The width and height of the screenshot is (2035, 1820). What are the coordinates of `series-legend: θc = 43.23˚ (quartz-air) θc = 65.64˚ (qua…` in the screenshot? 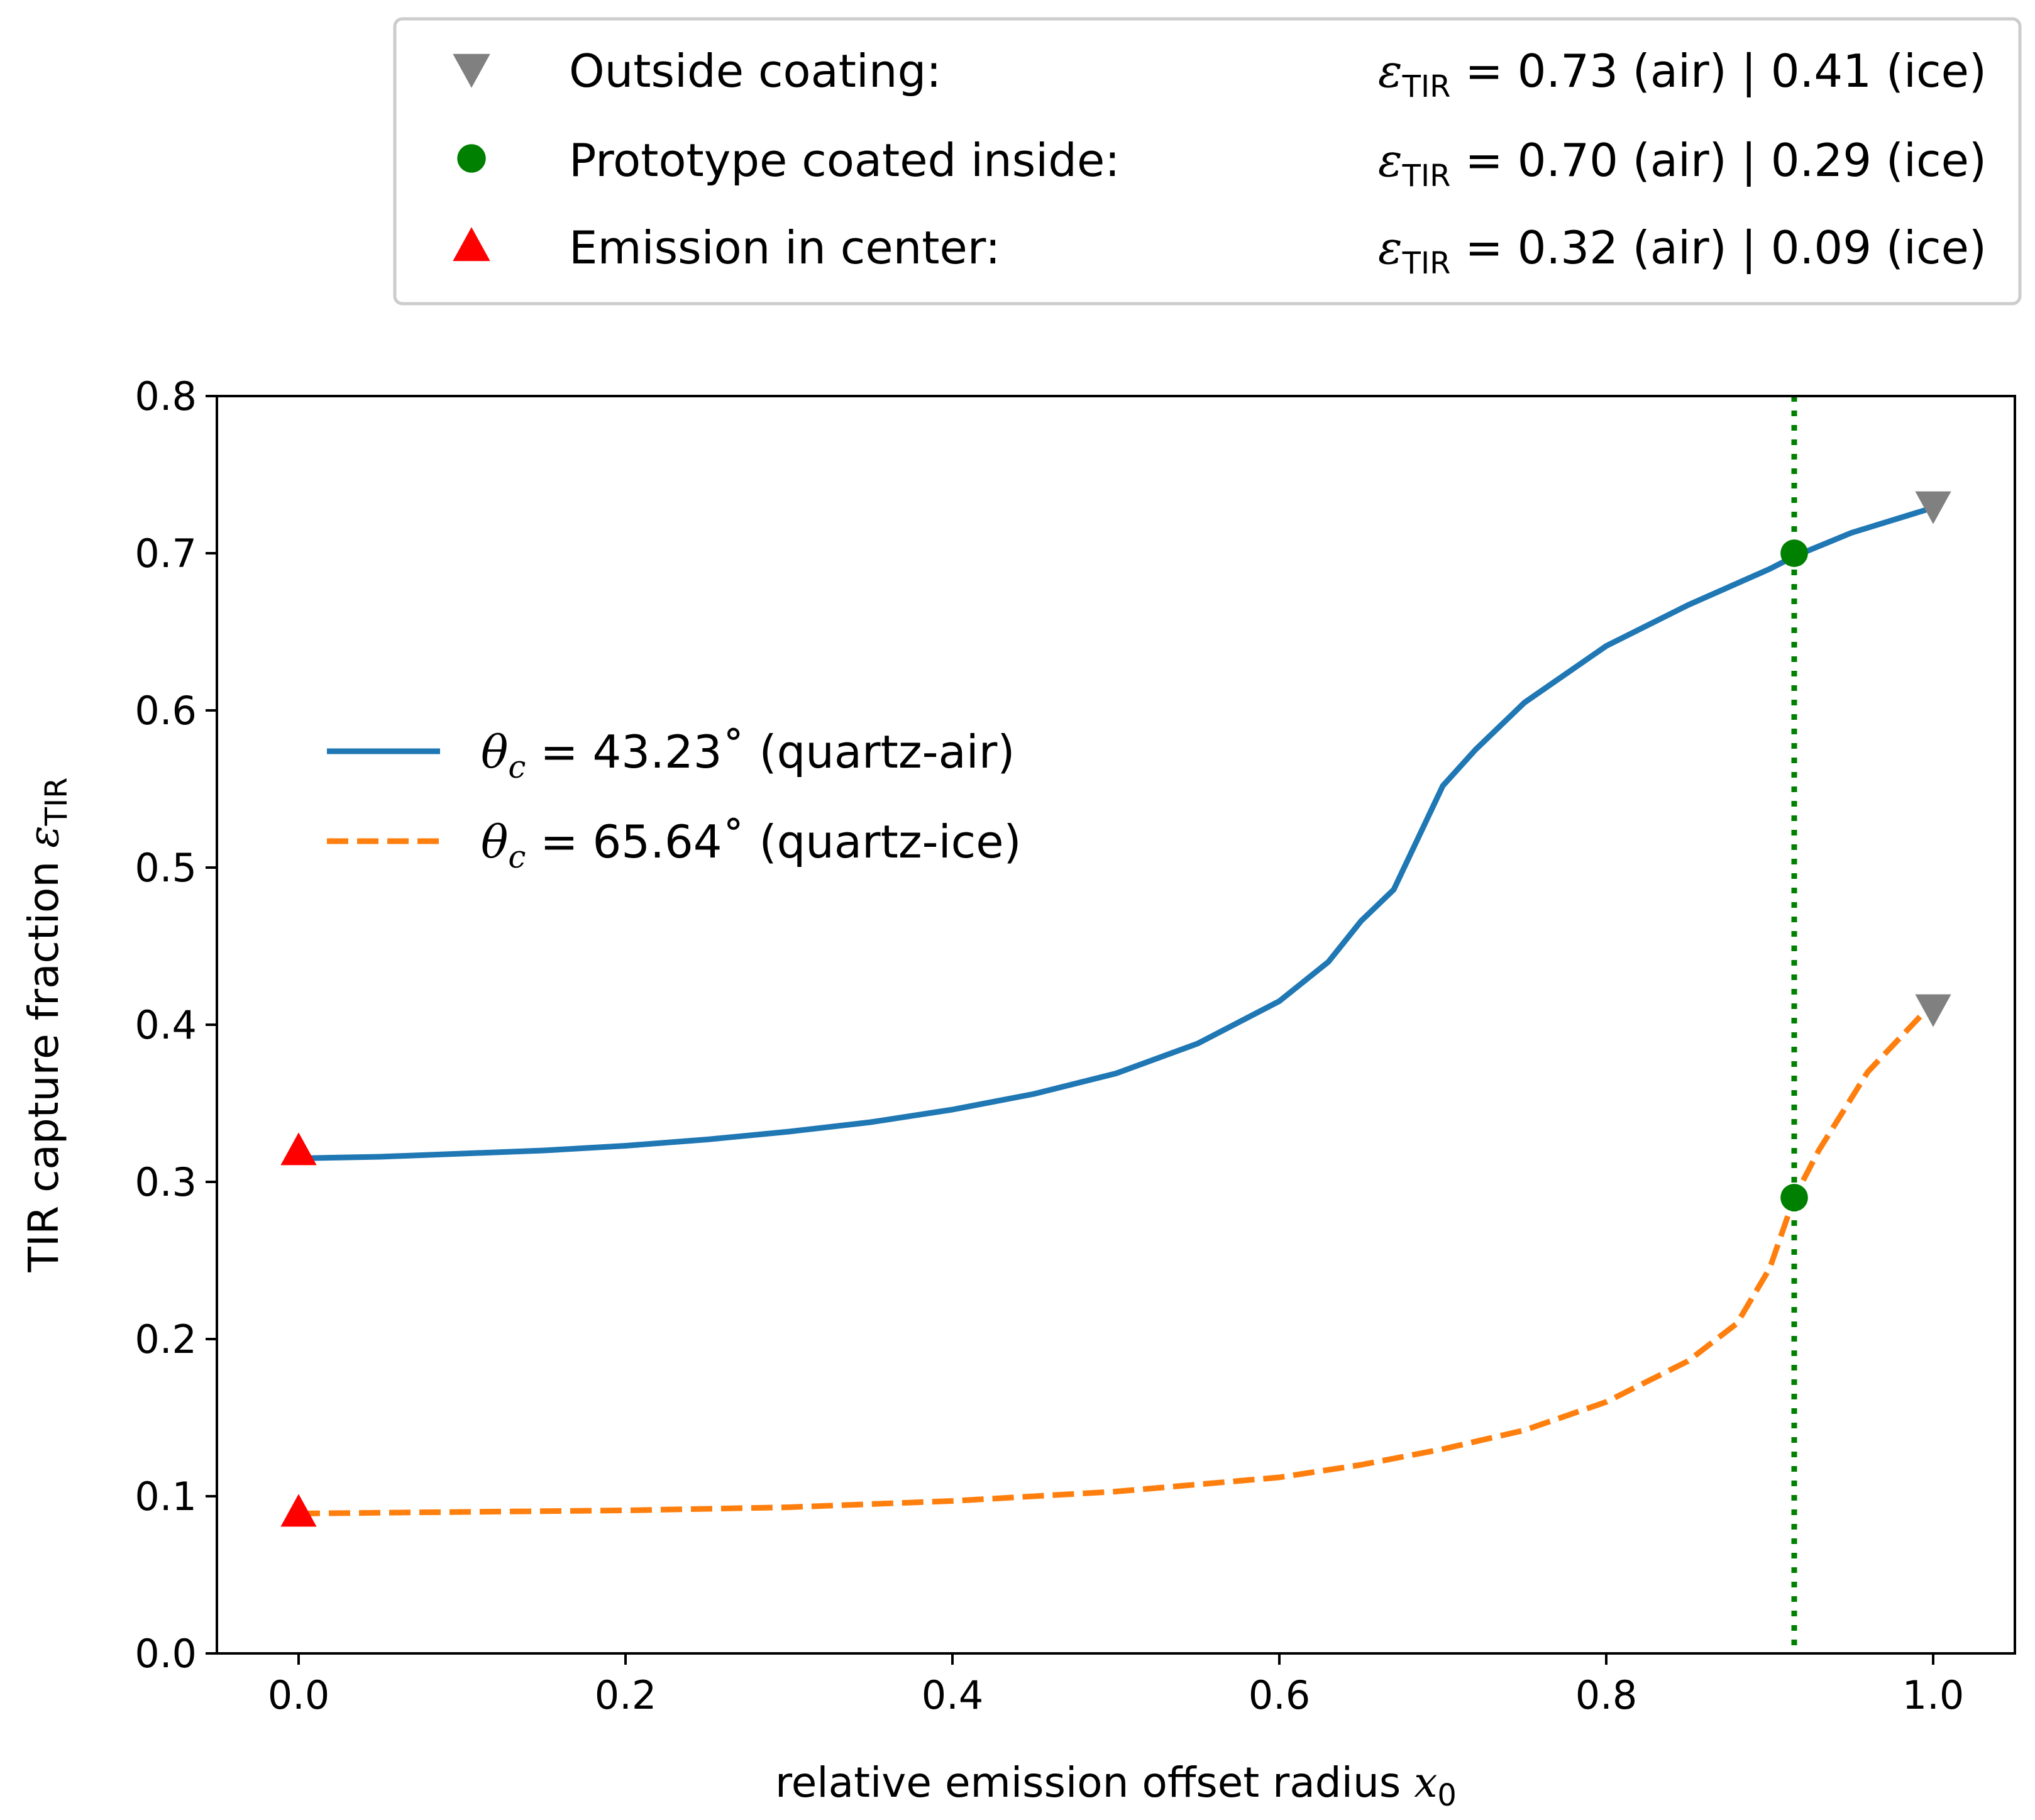 It's located at (674, 800).